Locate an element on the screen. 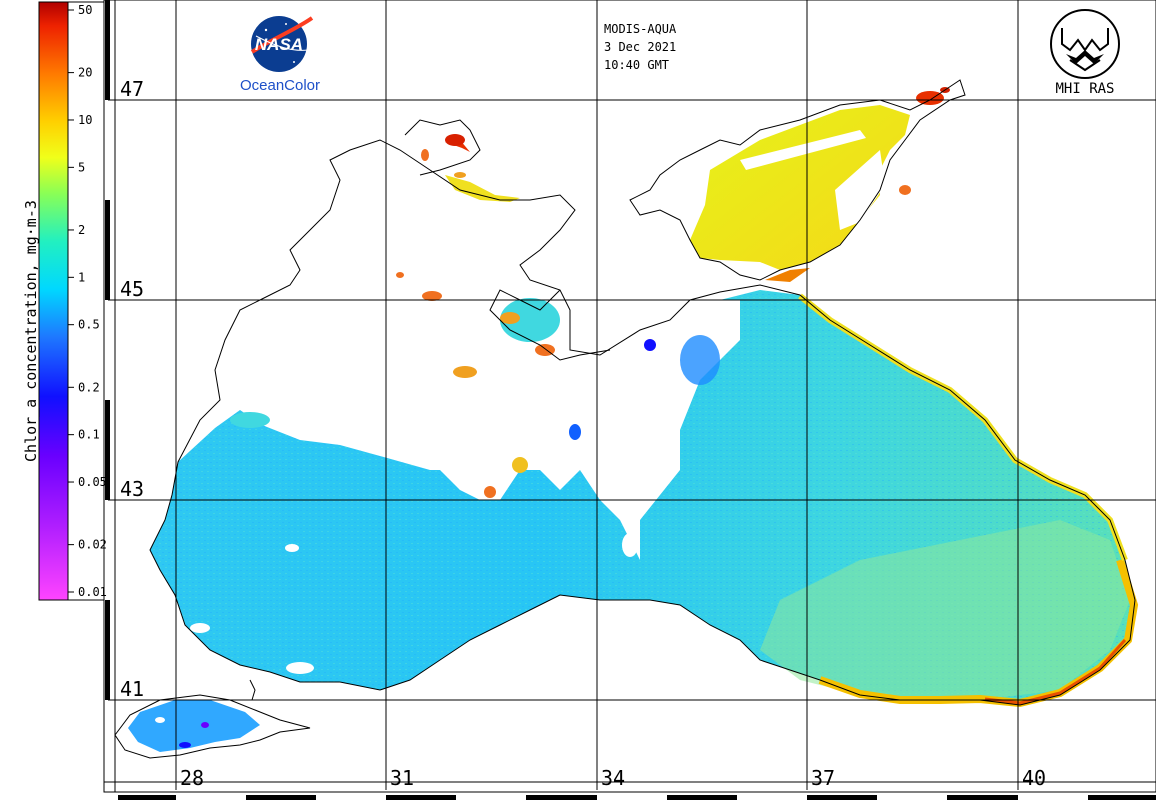 The height and width of the screenshot is (801, 1156). lon-label-34: 34 is located at coordinates (613, 778).